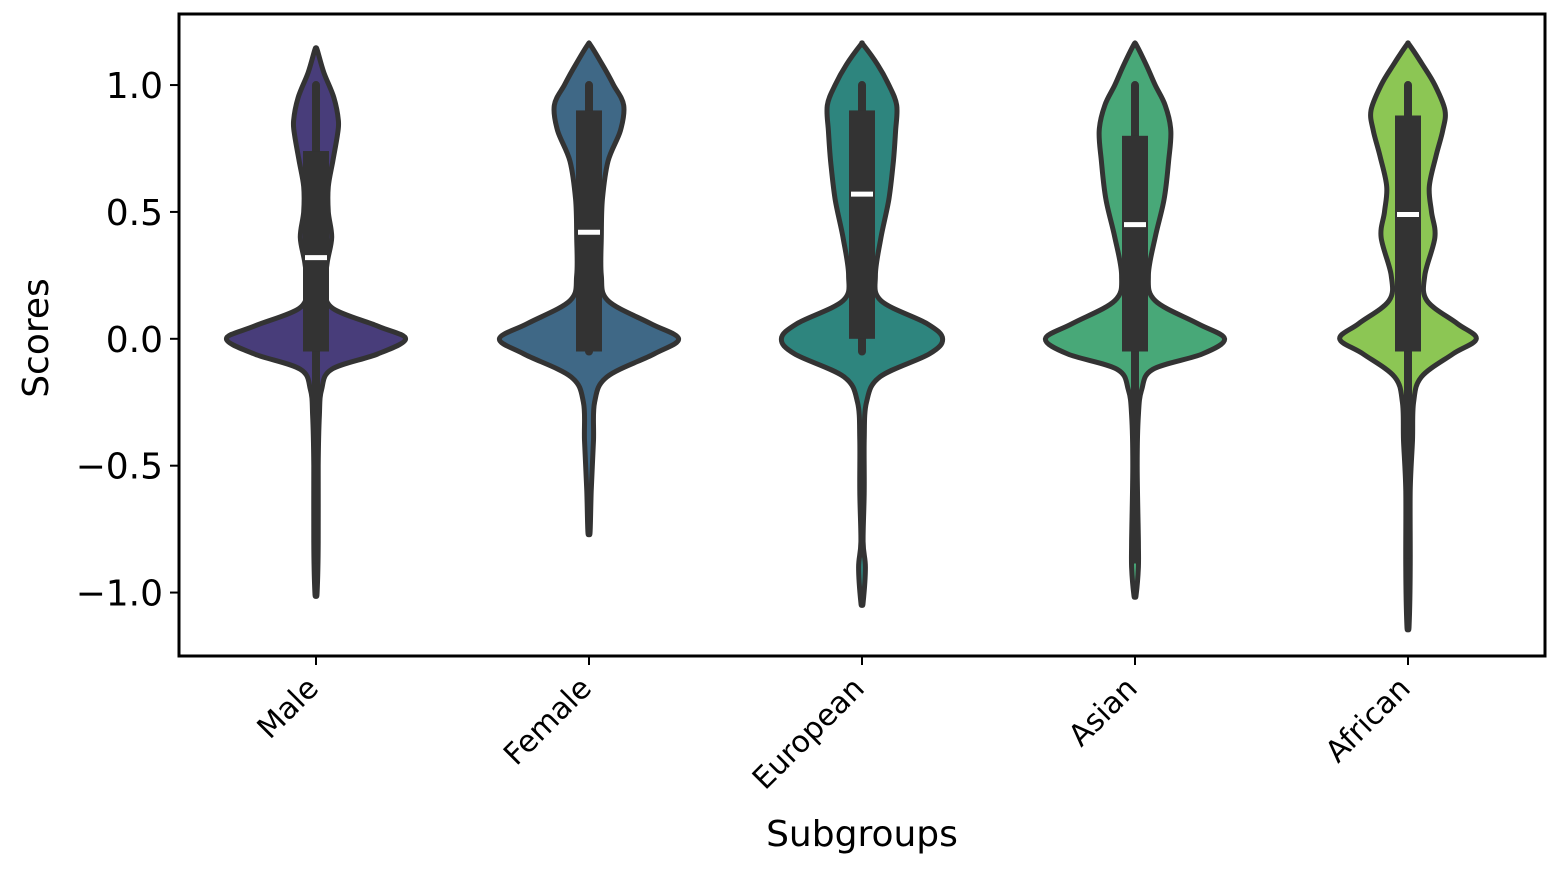 The width and height of the screenshot is (1560, 870). What do you see at coordinates (134, 213) in the screenshot?
I see `y-tick-label: 0.5` at bounding box center [134, 213].